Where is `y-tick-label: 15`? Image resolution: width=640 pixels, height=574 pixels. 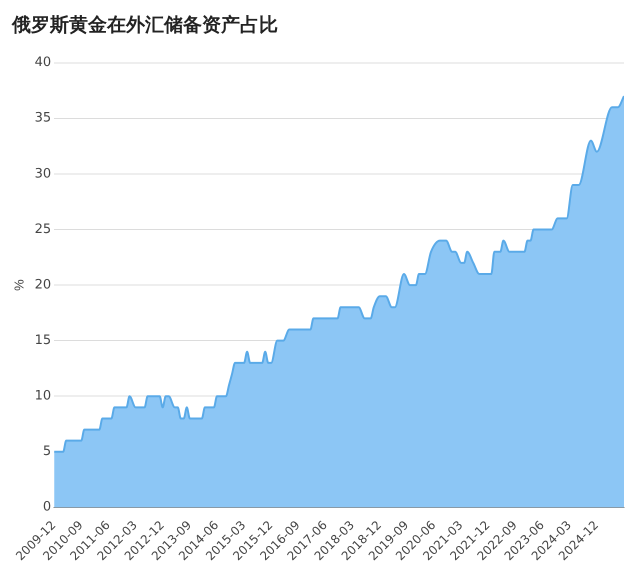 y-tick-label: 15 is located at coordinates (43, 340).